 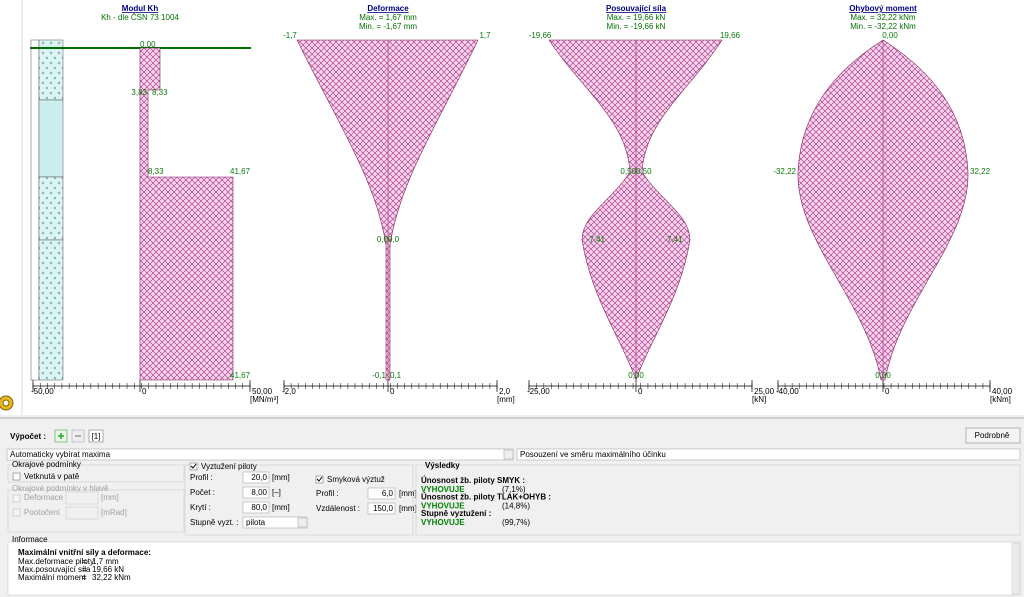 What do you see at coordinates (156, 171) in the screenshot?
I see `value-label: 8,33` at bounding box center [156, 171].